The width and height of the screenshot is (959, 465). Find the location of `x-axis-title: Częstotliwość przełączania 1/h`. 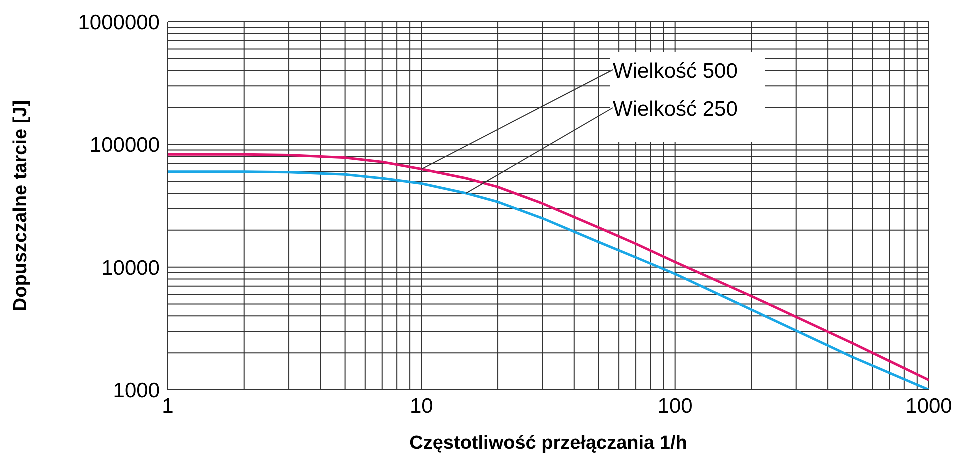

x-axis-title: Częstotliwość przełączania 1/h is located at coordinates (549, 443).